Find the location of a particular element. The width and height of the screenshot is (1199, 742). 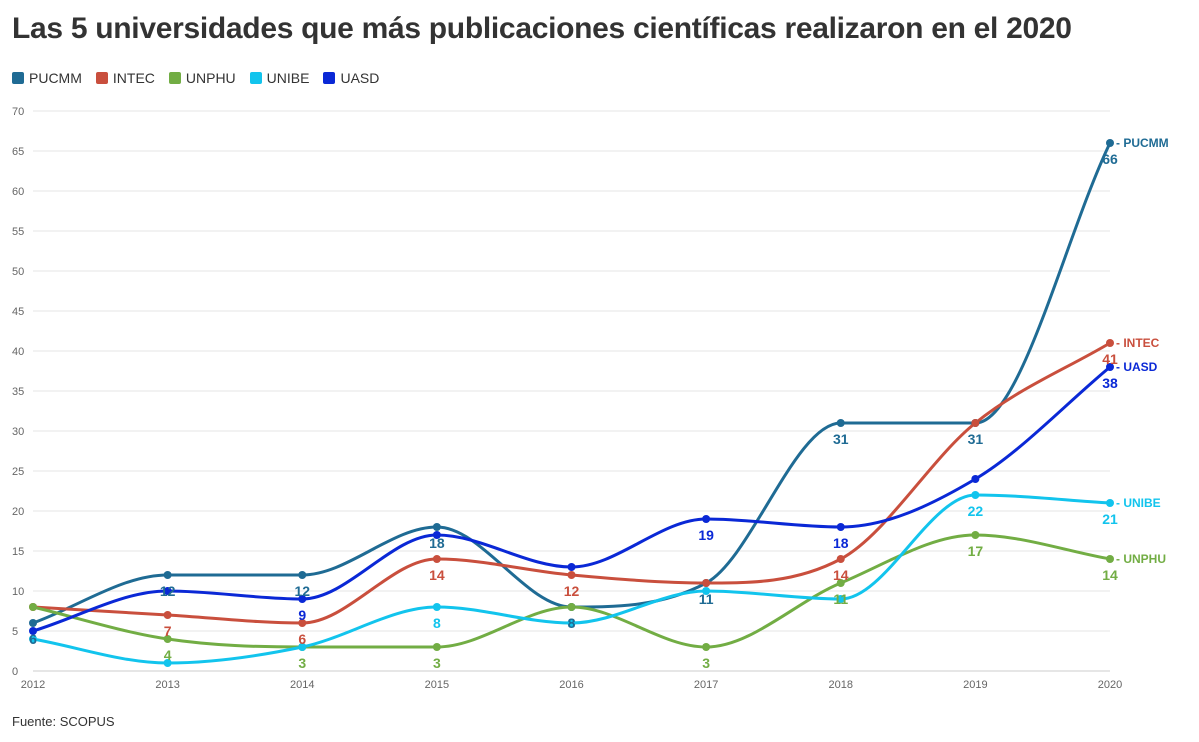

y-tick-label: 25 is located at coordinates (18, 472).